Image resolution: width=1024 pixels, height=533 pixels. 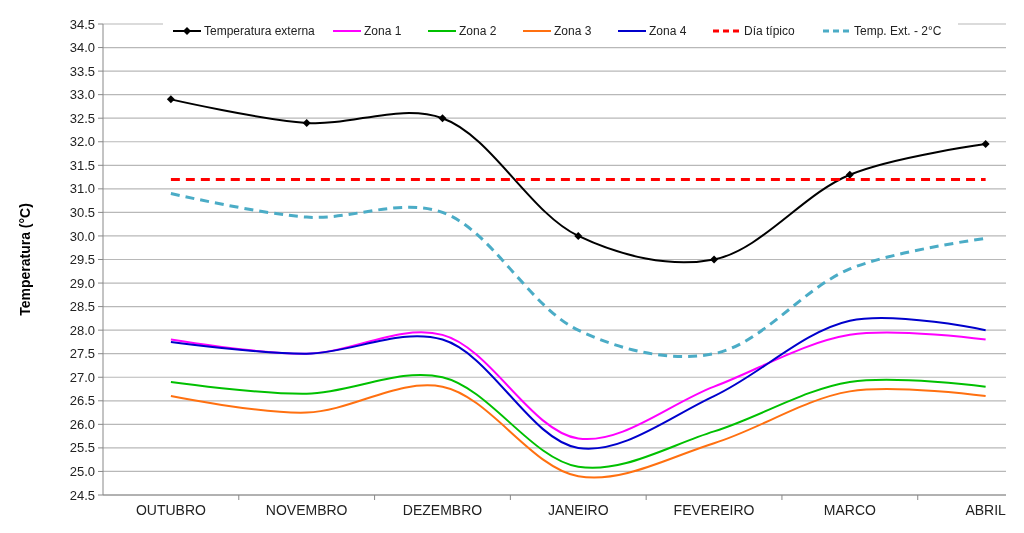 I want to click on x-tick-label: NOVEMBRO, so click(x=306, y=510).